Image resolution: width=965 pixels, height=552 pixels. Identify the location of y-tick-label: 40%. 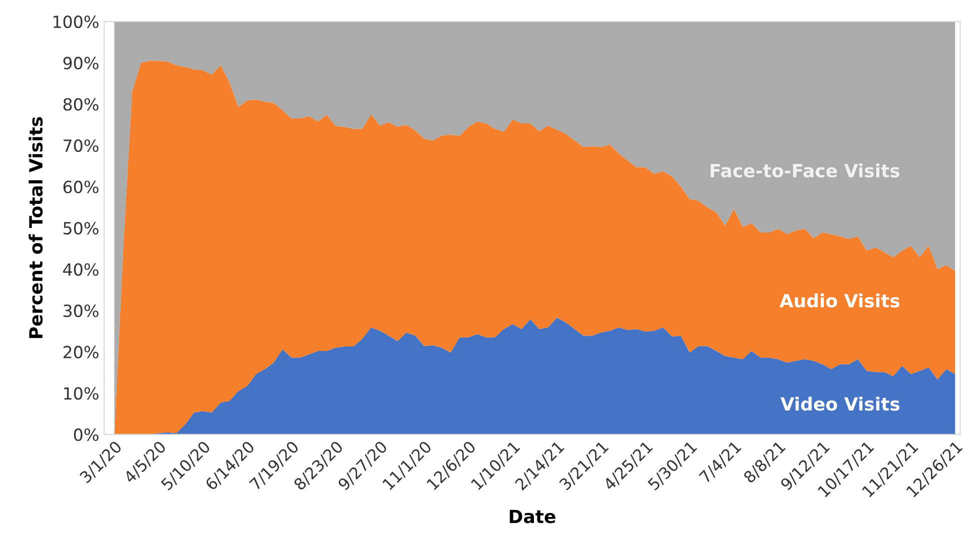
(80, 269).